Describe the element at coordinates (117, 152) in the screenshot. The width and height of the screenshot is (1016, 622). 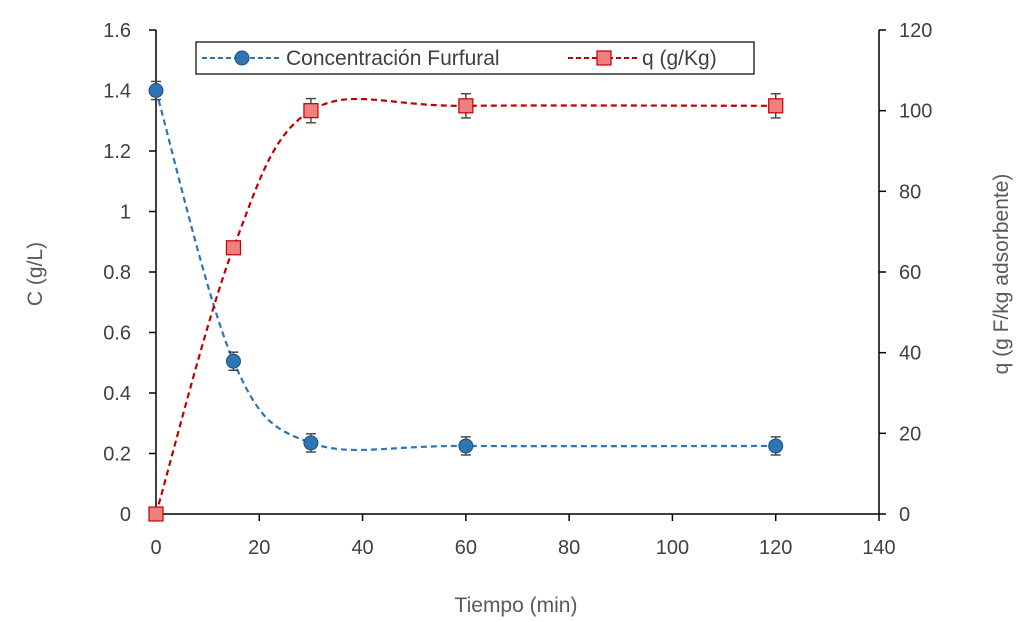
I see `y-tick-label: 1.2` at that location.